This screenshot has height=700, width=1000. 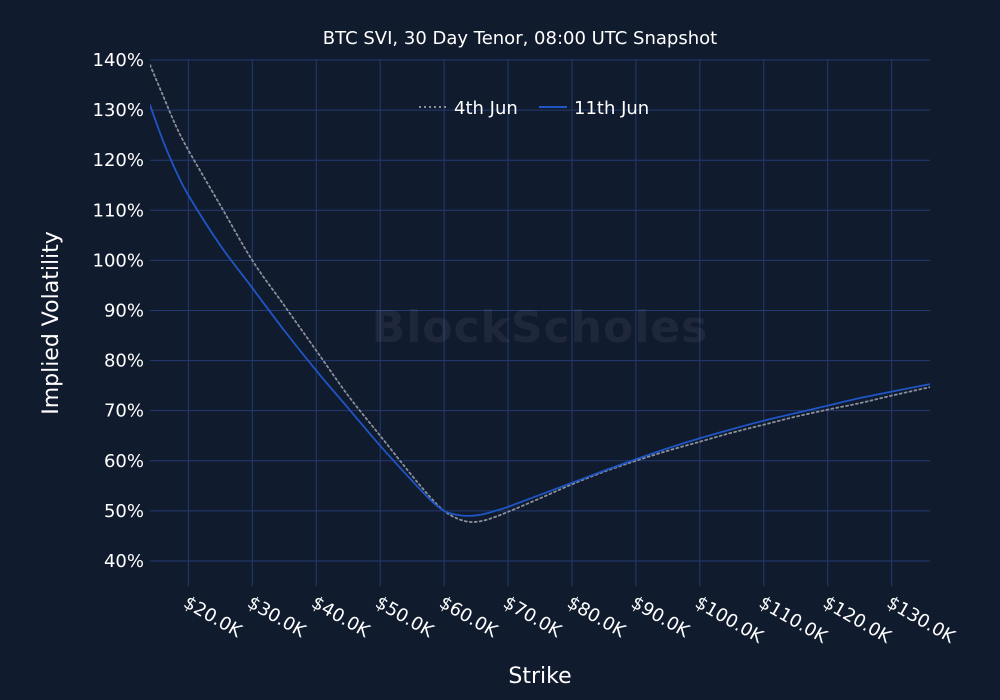 I want to click on x-tick-label: $120.0K, so click(x=857, y=620).